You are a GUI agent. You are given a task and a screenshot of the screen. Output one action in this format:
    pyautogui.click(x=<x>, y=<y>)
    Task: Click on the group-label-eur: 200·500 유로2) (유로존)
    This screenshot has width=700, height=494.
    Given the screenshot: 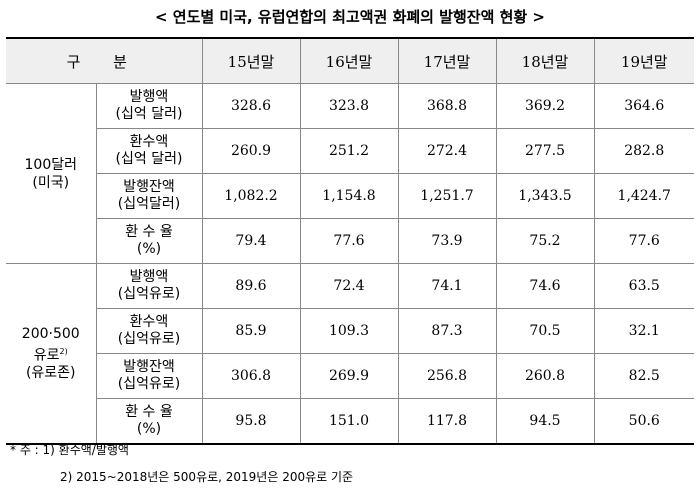 What is the action you would take?
    pyautogui.click(x=51, y=354)
    